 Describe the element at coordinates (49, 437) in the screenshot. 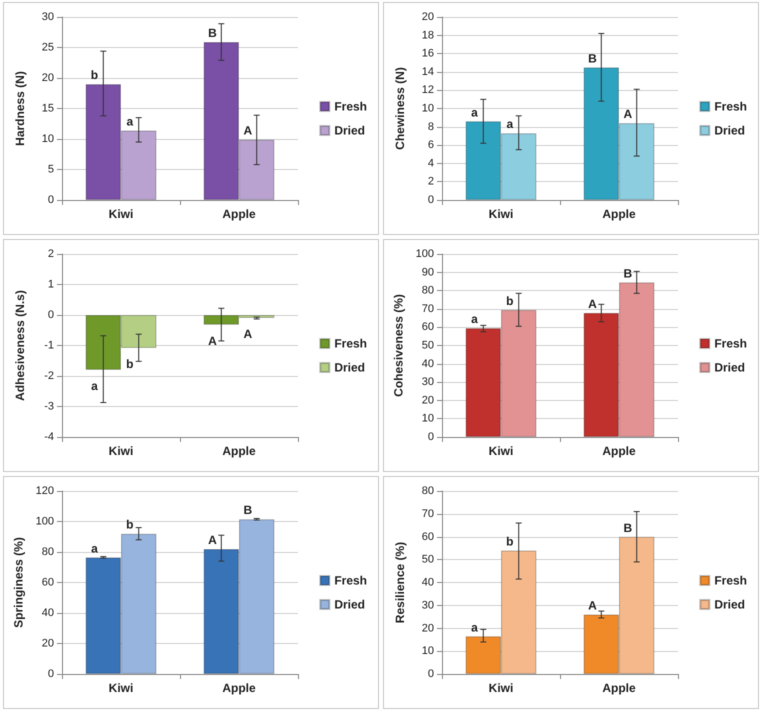

I see `y-tick-label: -4` at that location.